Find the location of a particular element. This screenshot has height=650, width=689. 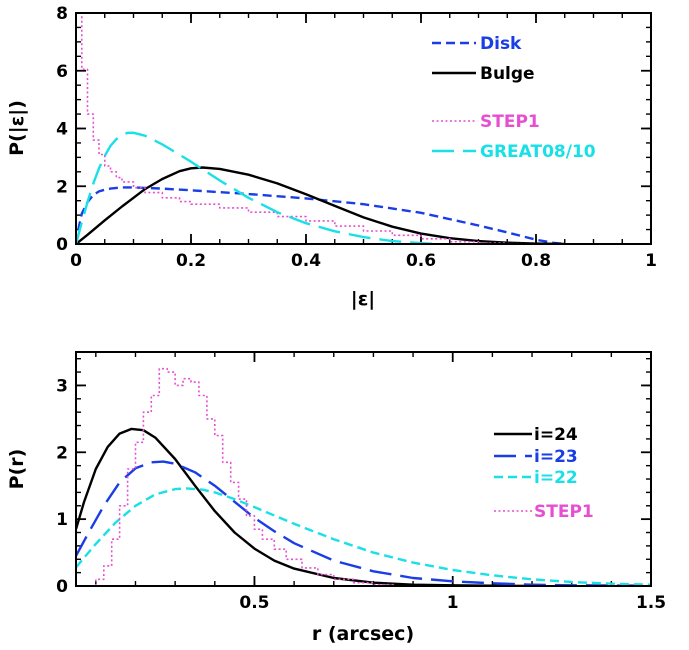

legend: i=24i=23i=22 STEP1 is located at coordinates (544, 473).